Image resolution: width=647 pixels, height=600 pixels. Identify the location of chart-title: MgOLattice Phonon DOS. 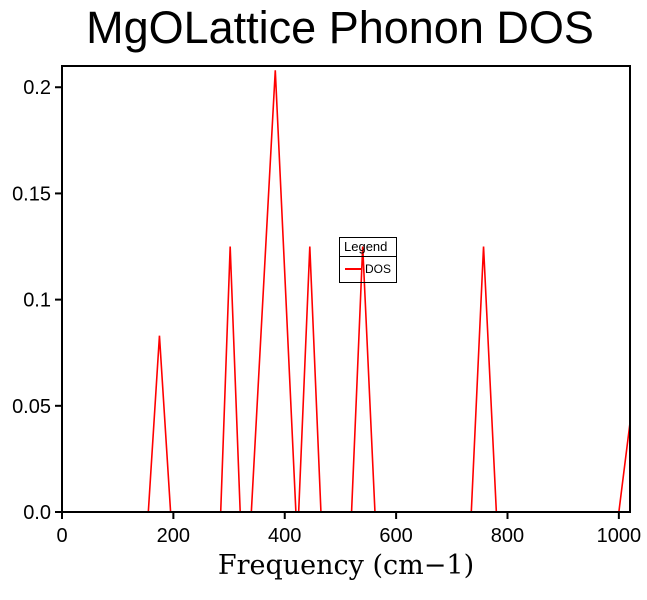
(340, 27).